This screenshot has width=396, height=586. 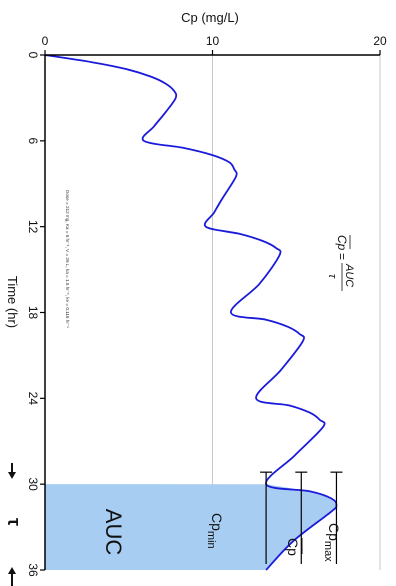 What do you see at coordinates (301, 517) in the screenshot?
I see `reference-lines` at bounding box center [301, 517].